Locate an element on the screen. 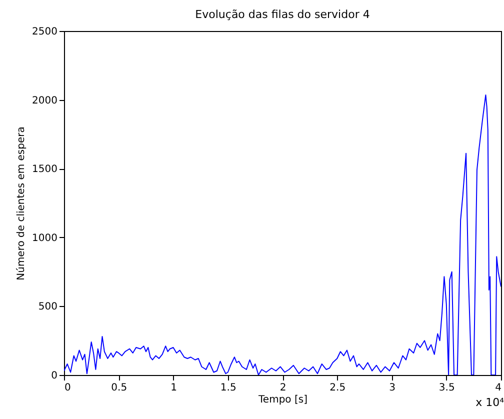  x-tick-label: 3.5 is located at coordinates (446, 388).